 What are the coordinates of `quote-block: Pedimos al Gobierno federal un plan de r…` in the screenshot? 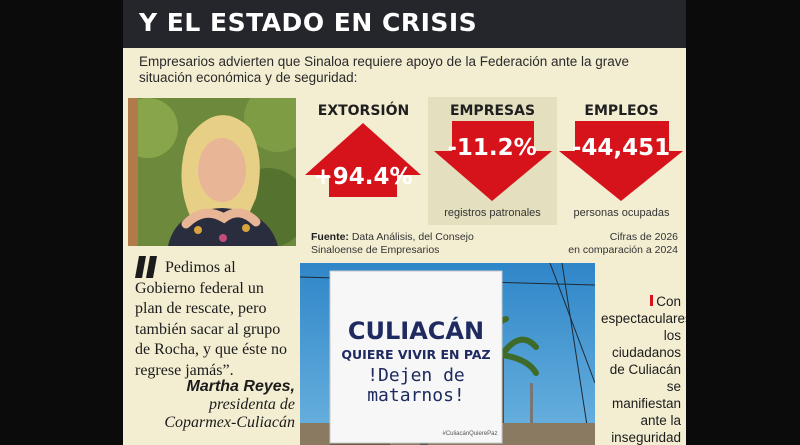 It's located at (215, 319).